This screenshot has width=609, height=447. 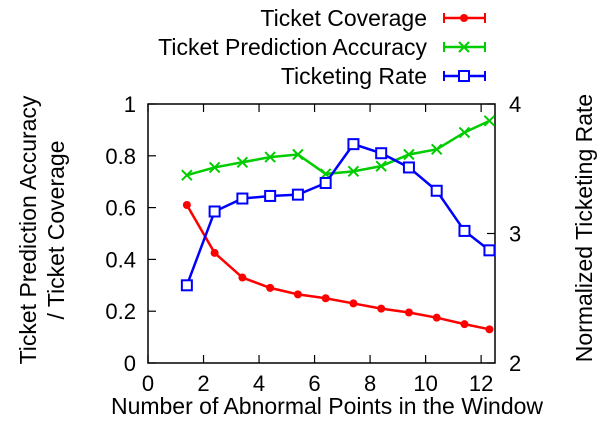 What do you see at coordinates (120, 259) in the screenshot?
I see `y-left-tick-label: 0.4` at bounding box center [120, 259].